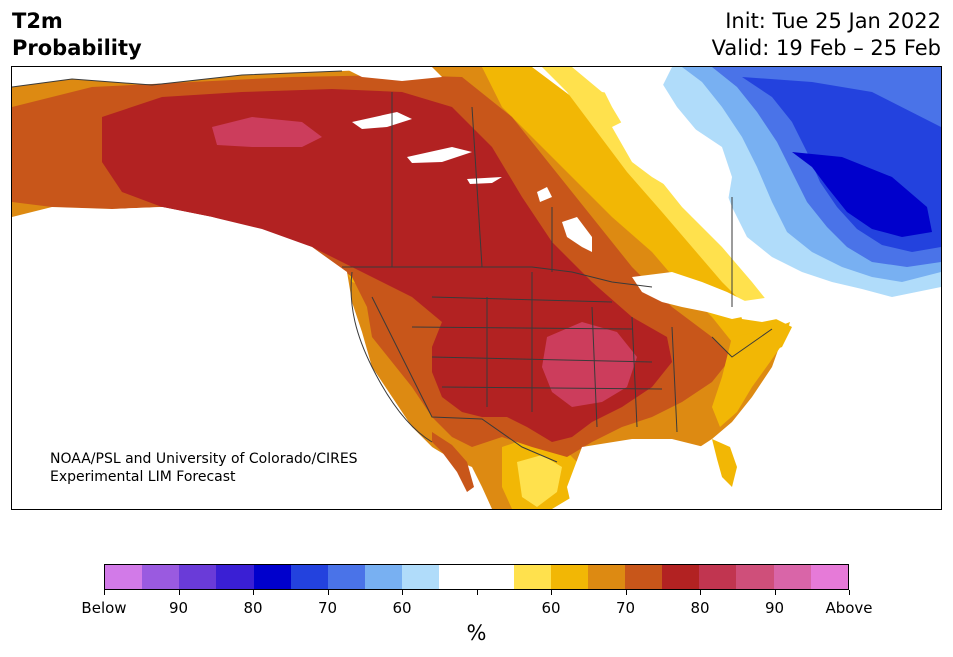  What do you see at coordinates (846, 403) in the screenshot?
I see `atlantic-coast` at bounding box center [846, 403].